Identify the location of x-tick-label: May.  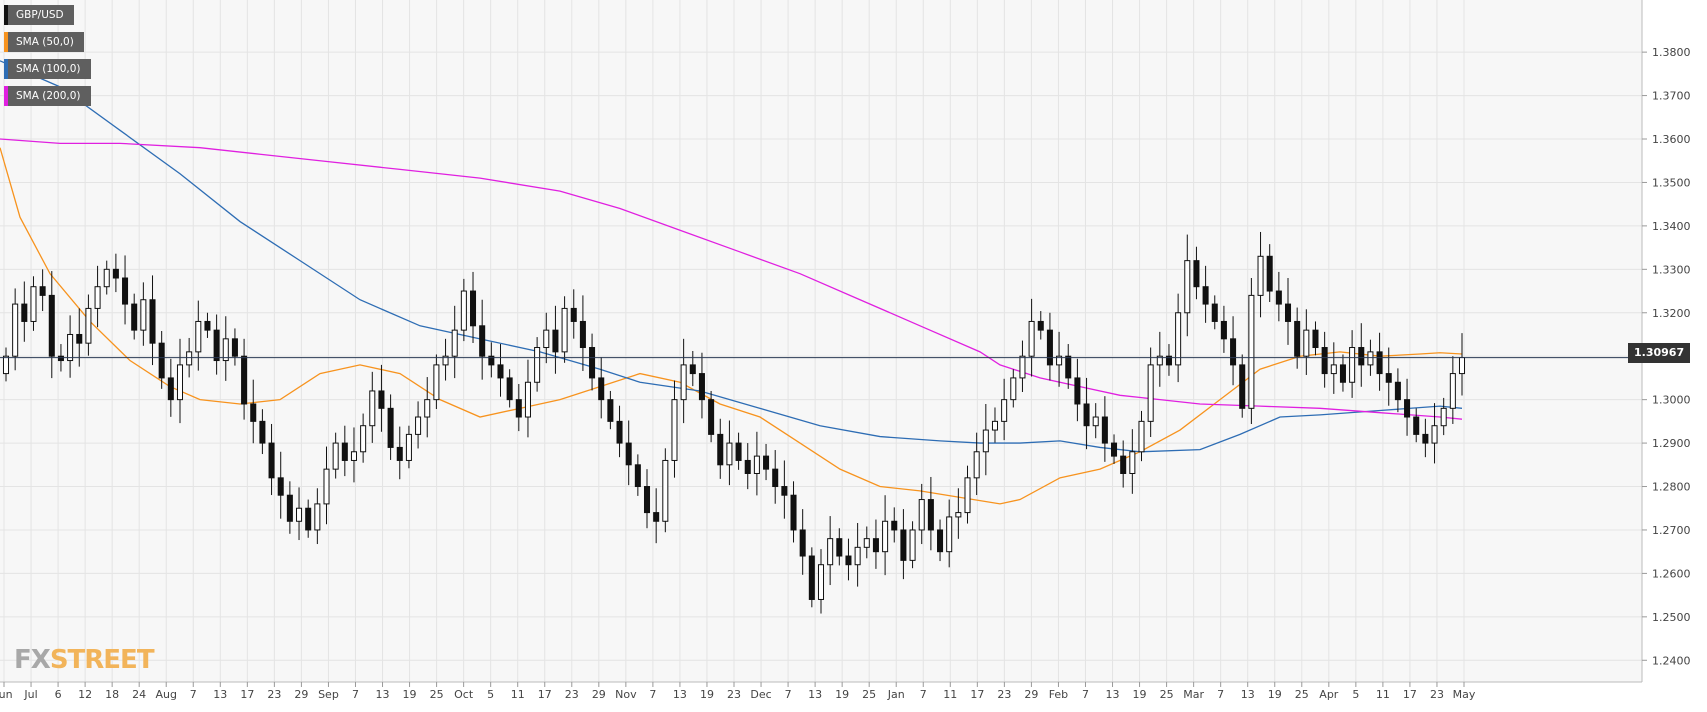
(1464, 694).